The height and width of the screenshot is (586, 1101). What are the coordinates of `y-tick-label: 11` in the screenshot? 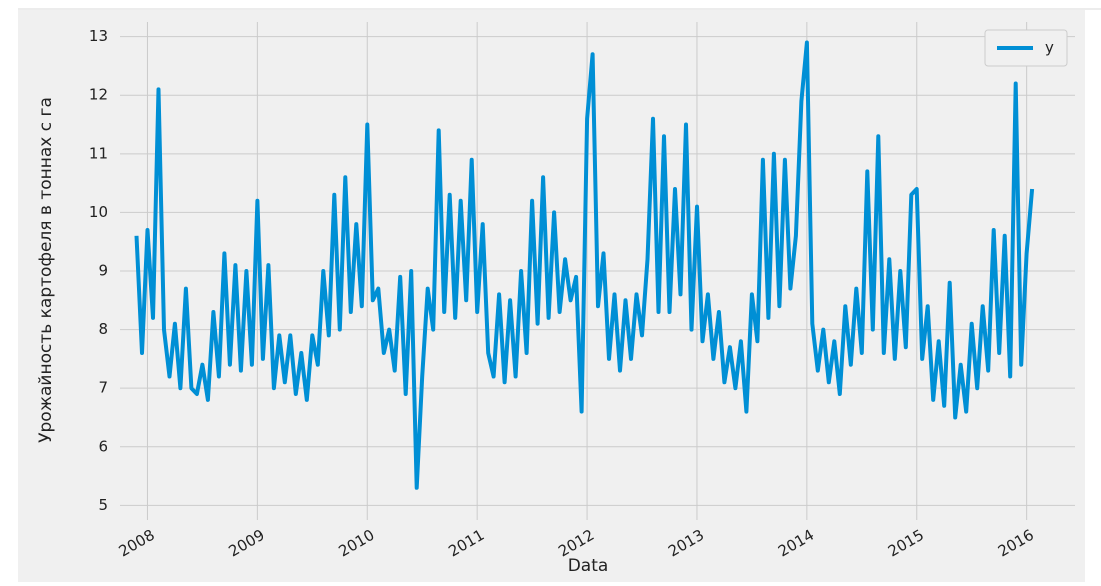 It's located at (98, 153).